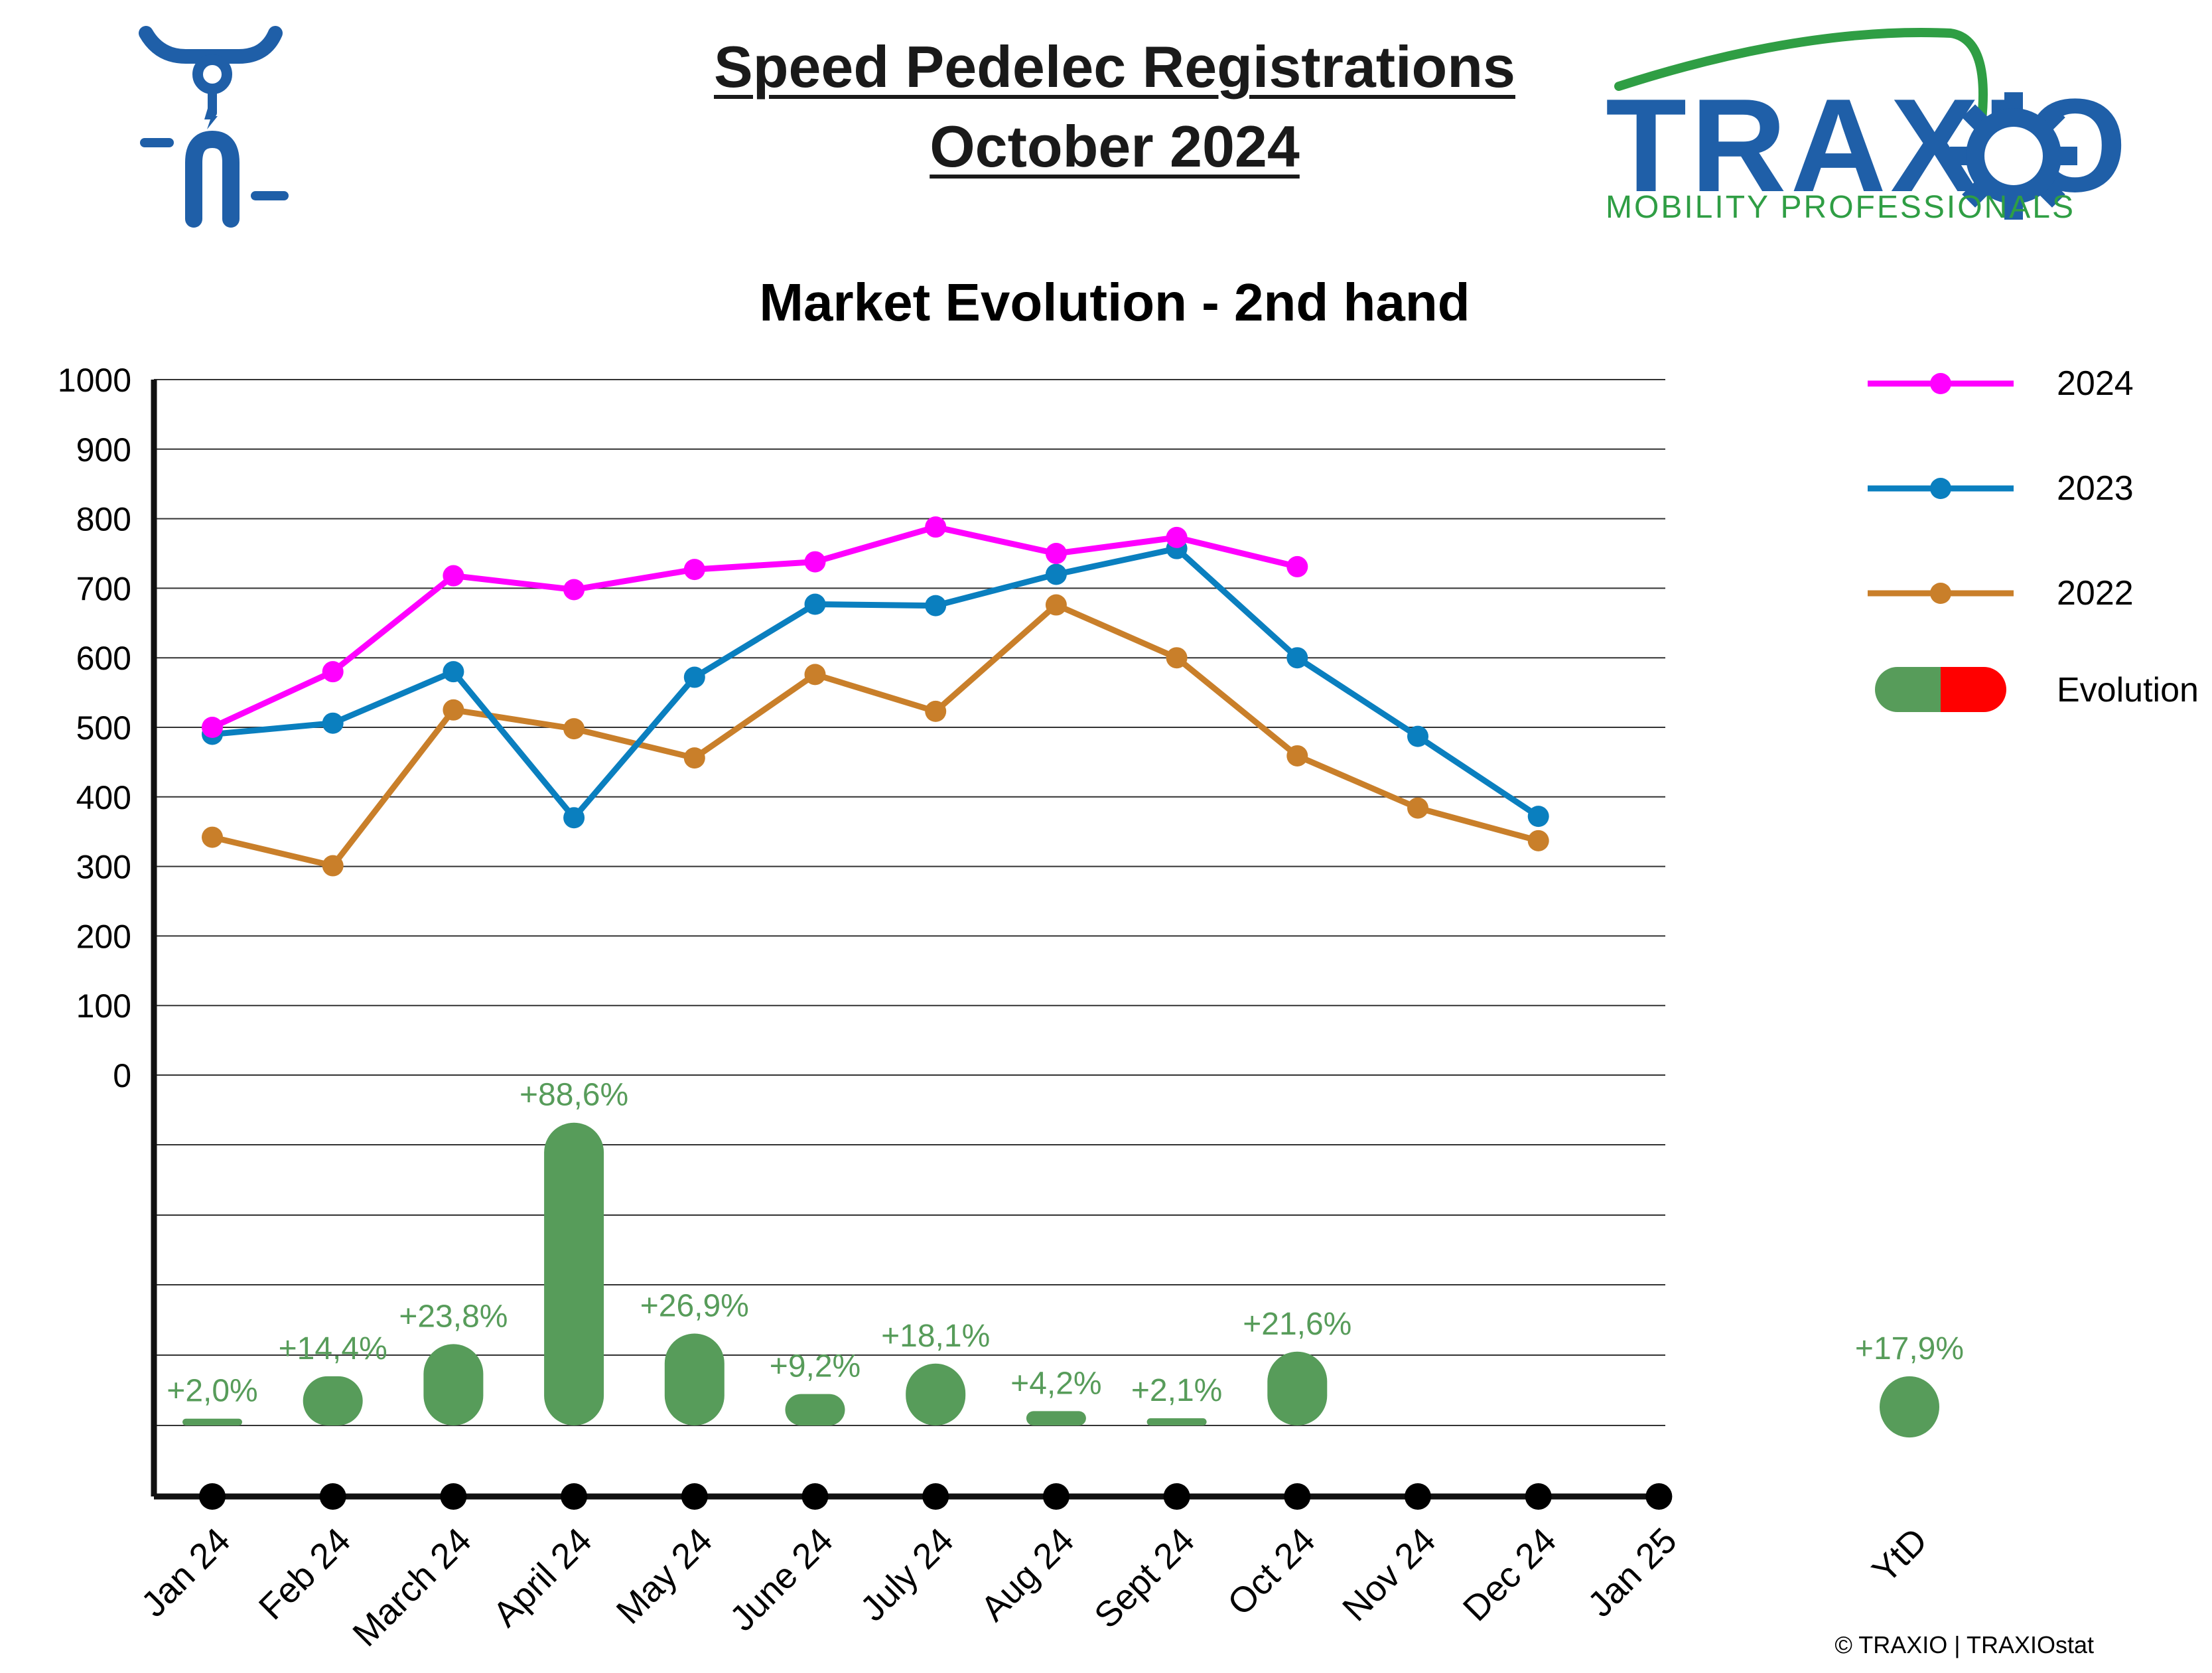  I want to click on legend-label-2023: 2023, so click(2095, 489).